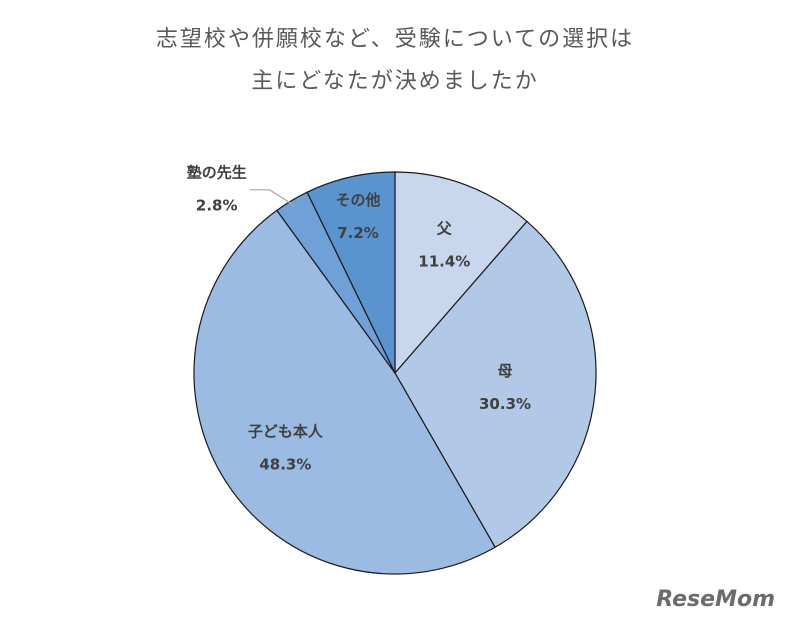 The width and height of the screenshot is (790, 621). I want to click on slice-label: 子ども本人, so click(286, 432).